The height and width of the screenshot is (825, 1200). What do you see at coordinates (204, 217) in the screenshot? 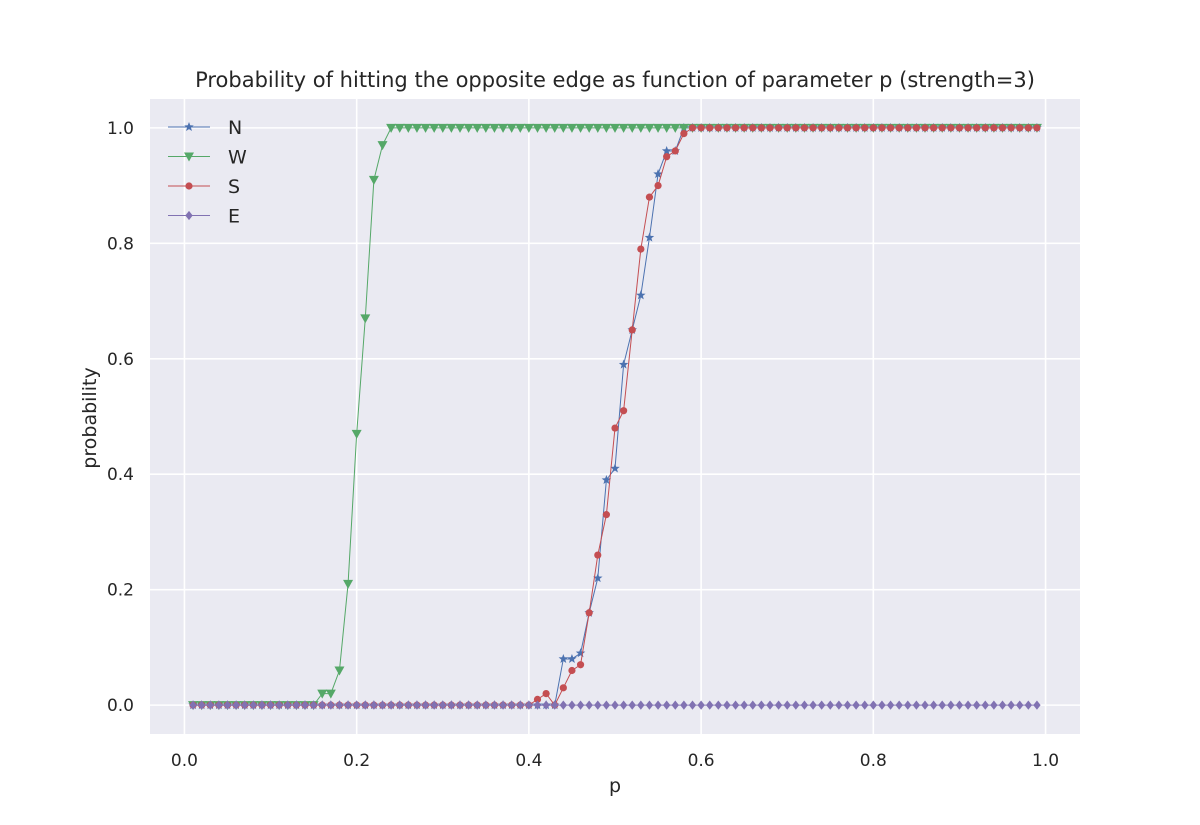
I see `legend-item-E: E` at bounding box center [204, 217].